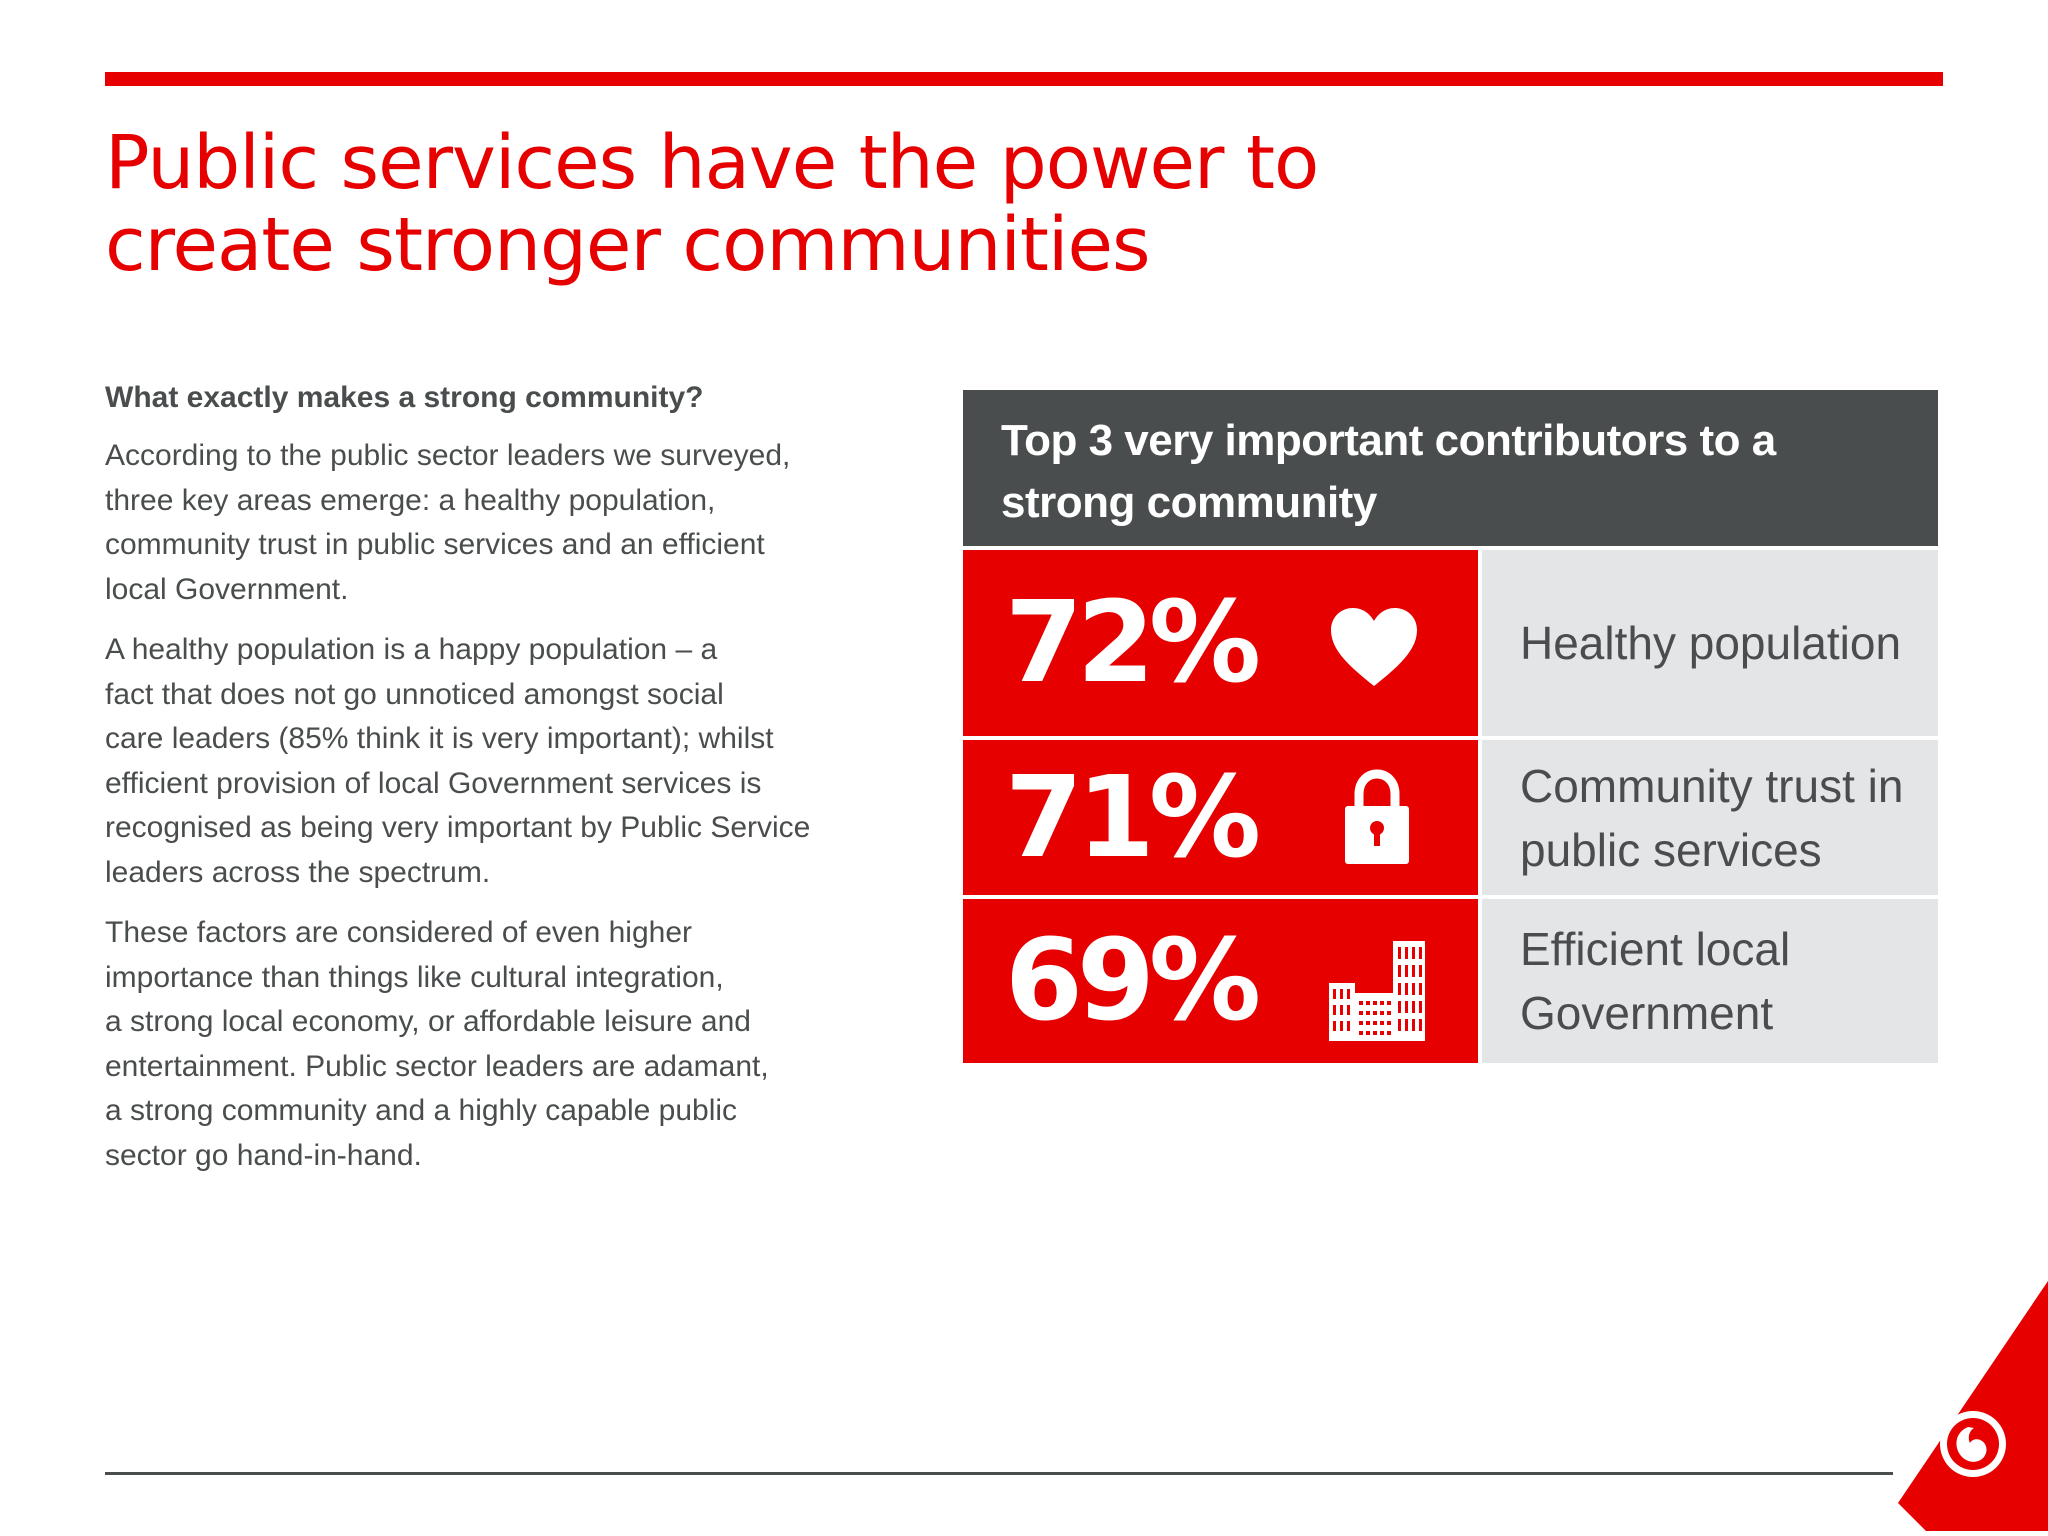  I want to click on stat-value-cell: 69%, so click(1220, 981).